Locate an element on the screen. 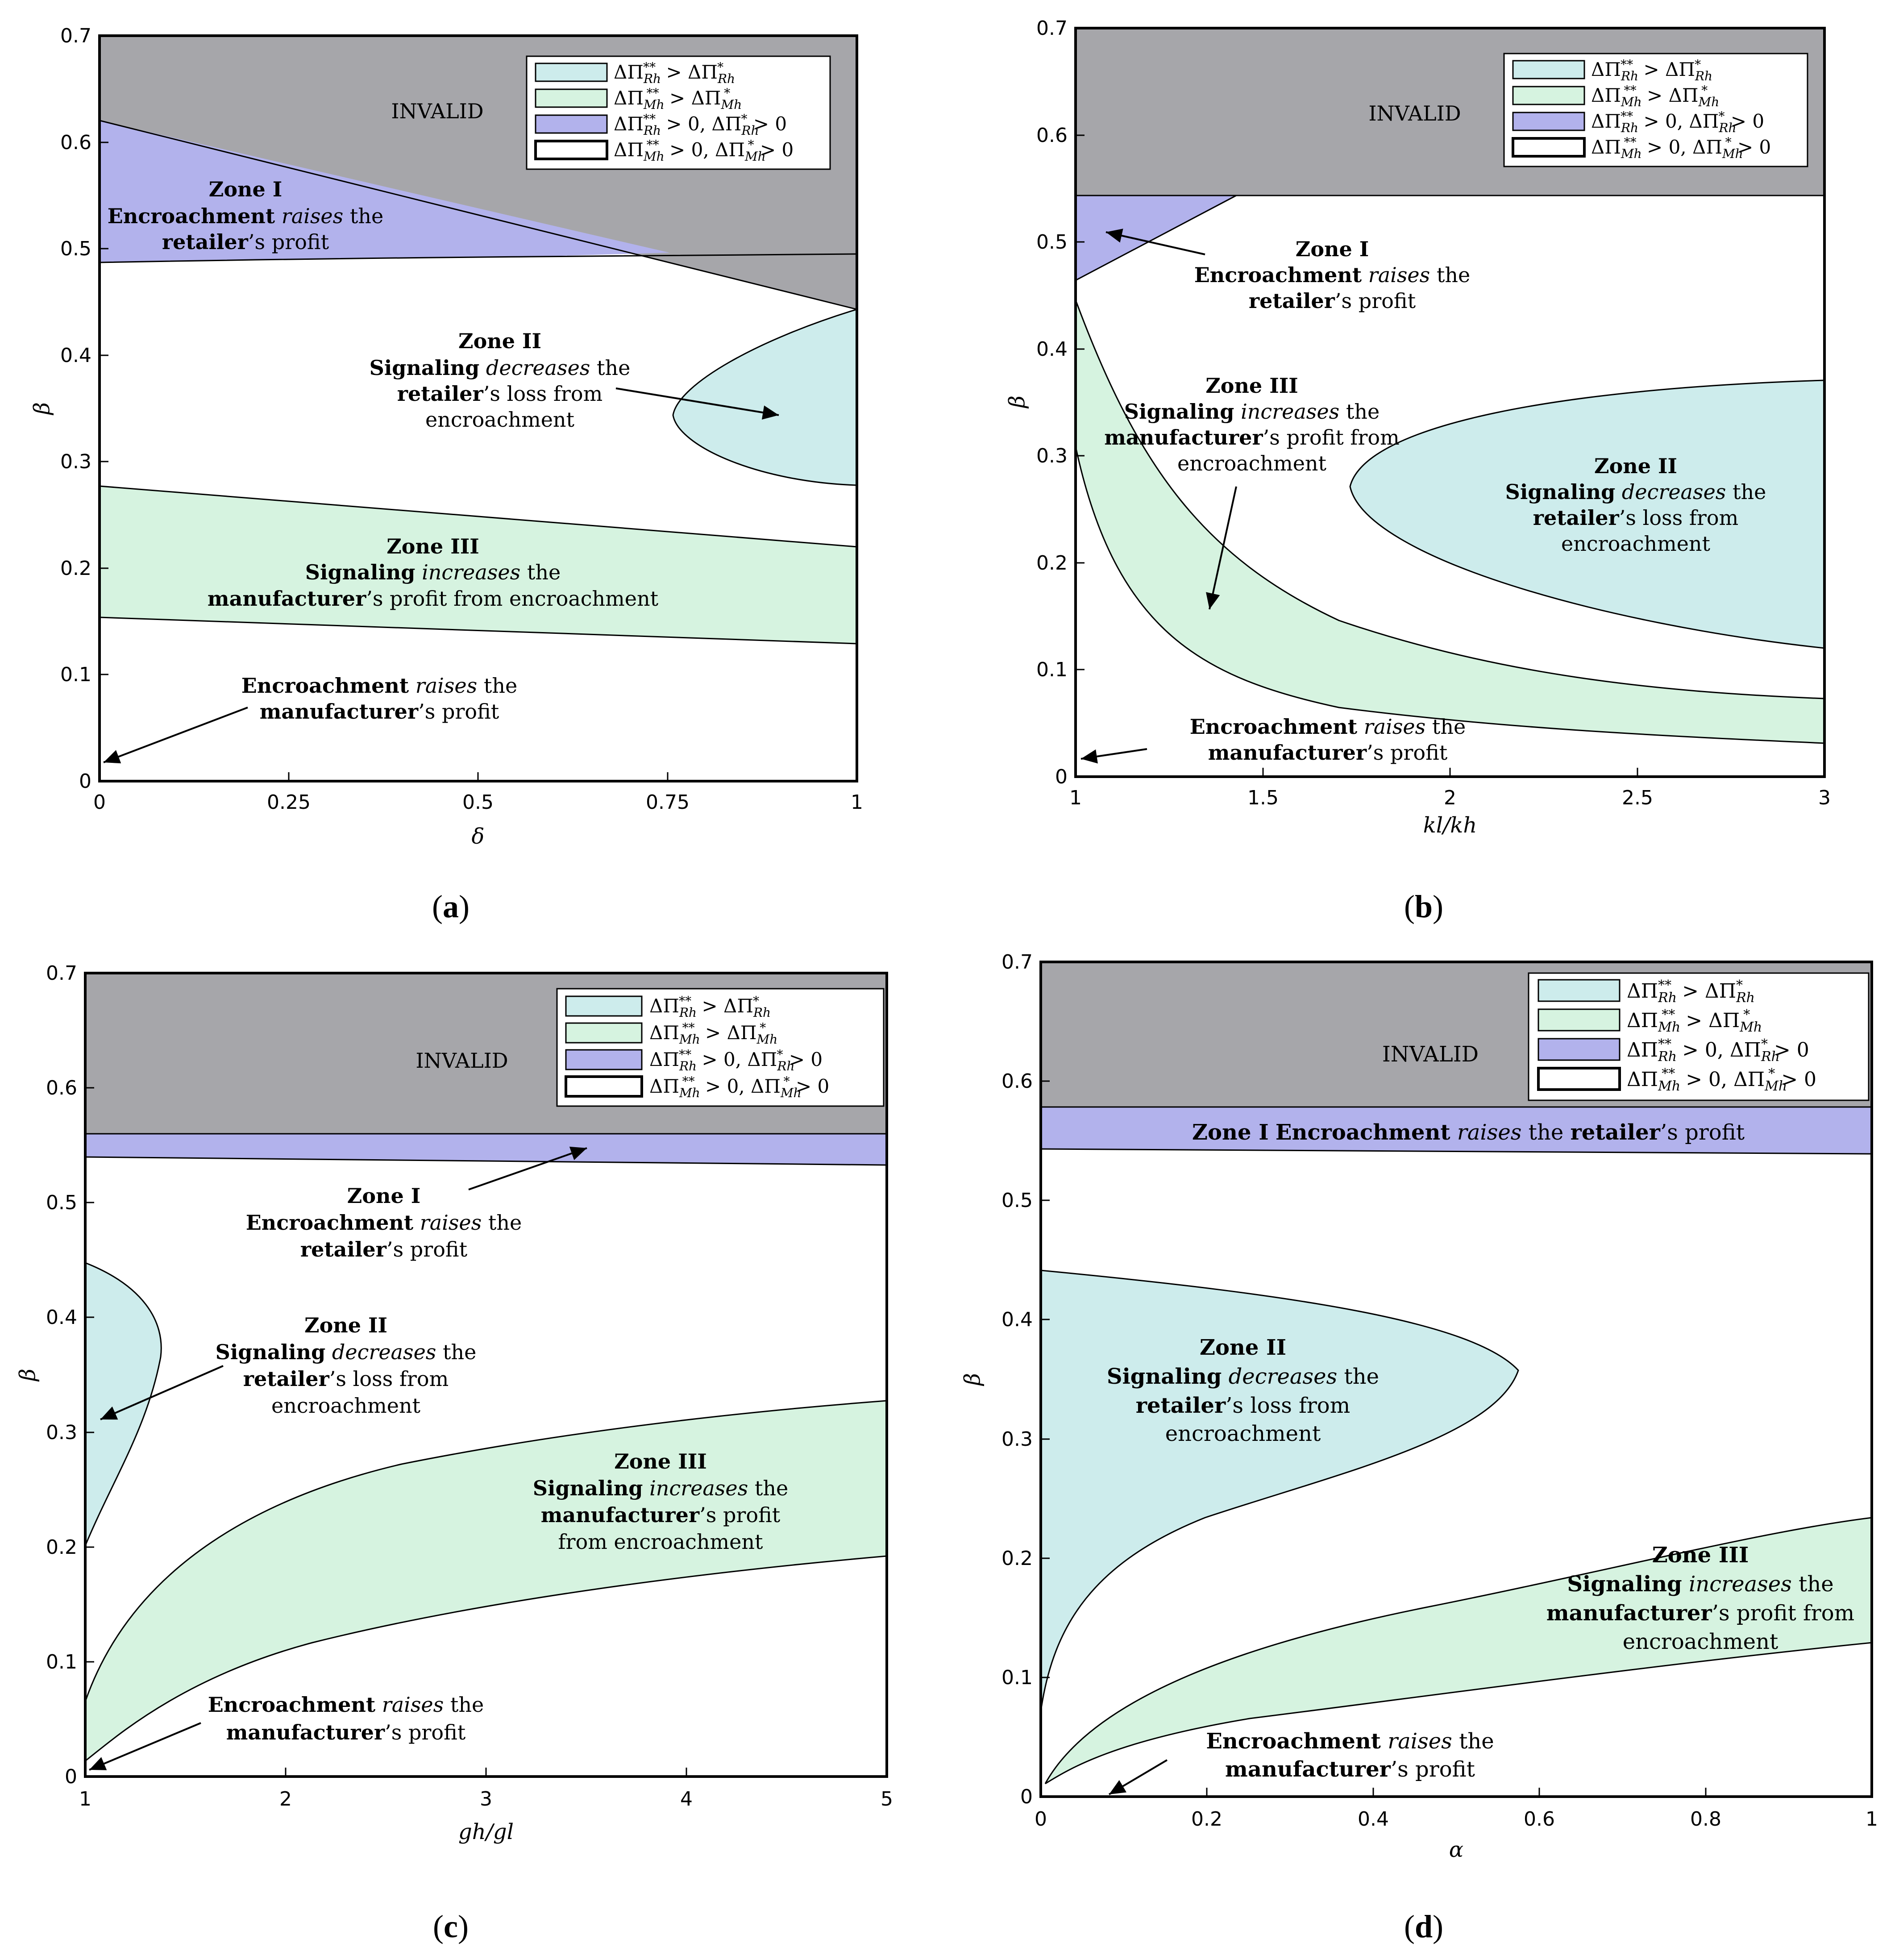 The width and height of the screenshot is (1899, 1960). xtick-d-1: 0.2 is located at coordinates (1206, 1820).